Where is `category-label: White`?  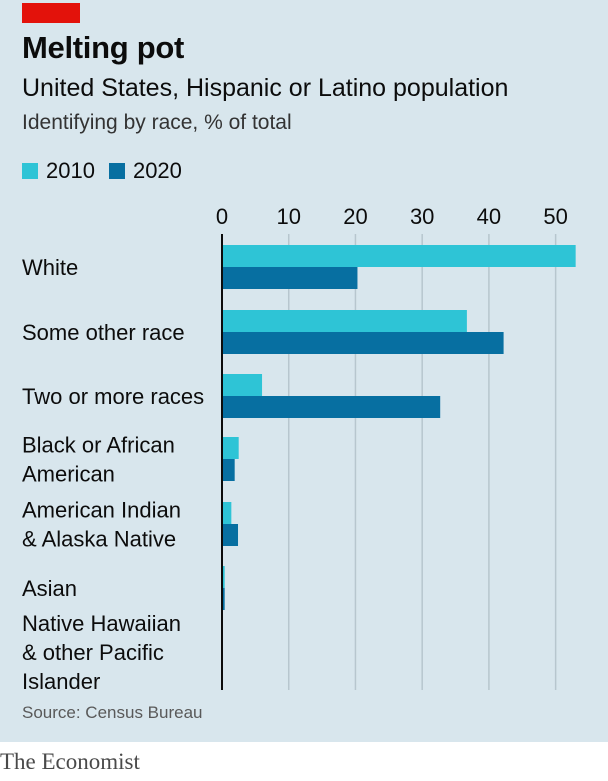 category-label: White is located at coordinates (50, 267).